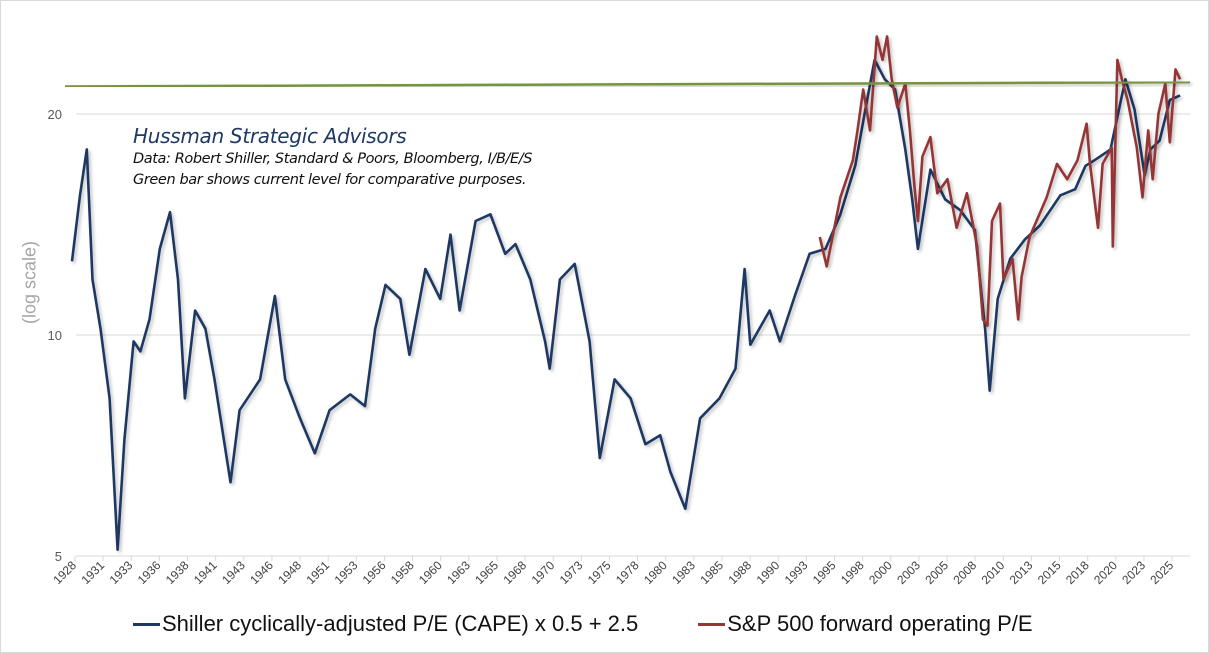 This screenshot has width=1209, height=653. What do you see at coordinates (1161, 572) in the screenshot?
I see `x-tick-label: 2025` at bounding box center [1161, 572].